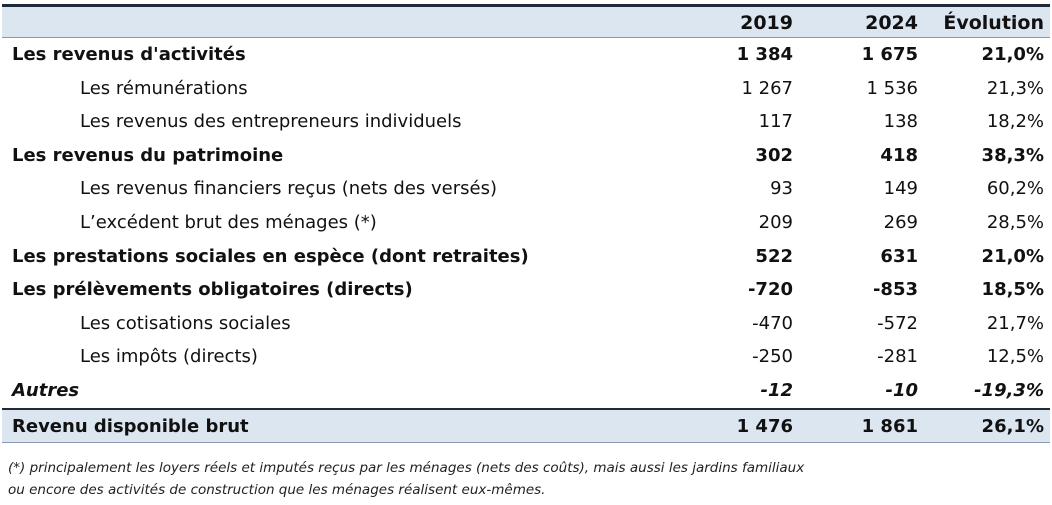 This screenshot has width=1052, height=505. Describe the element at coordinates (1015, 122) in the screenshot. I see `cell: 18,2%` at that location.